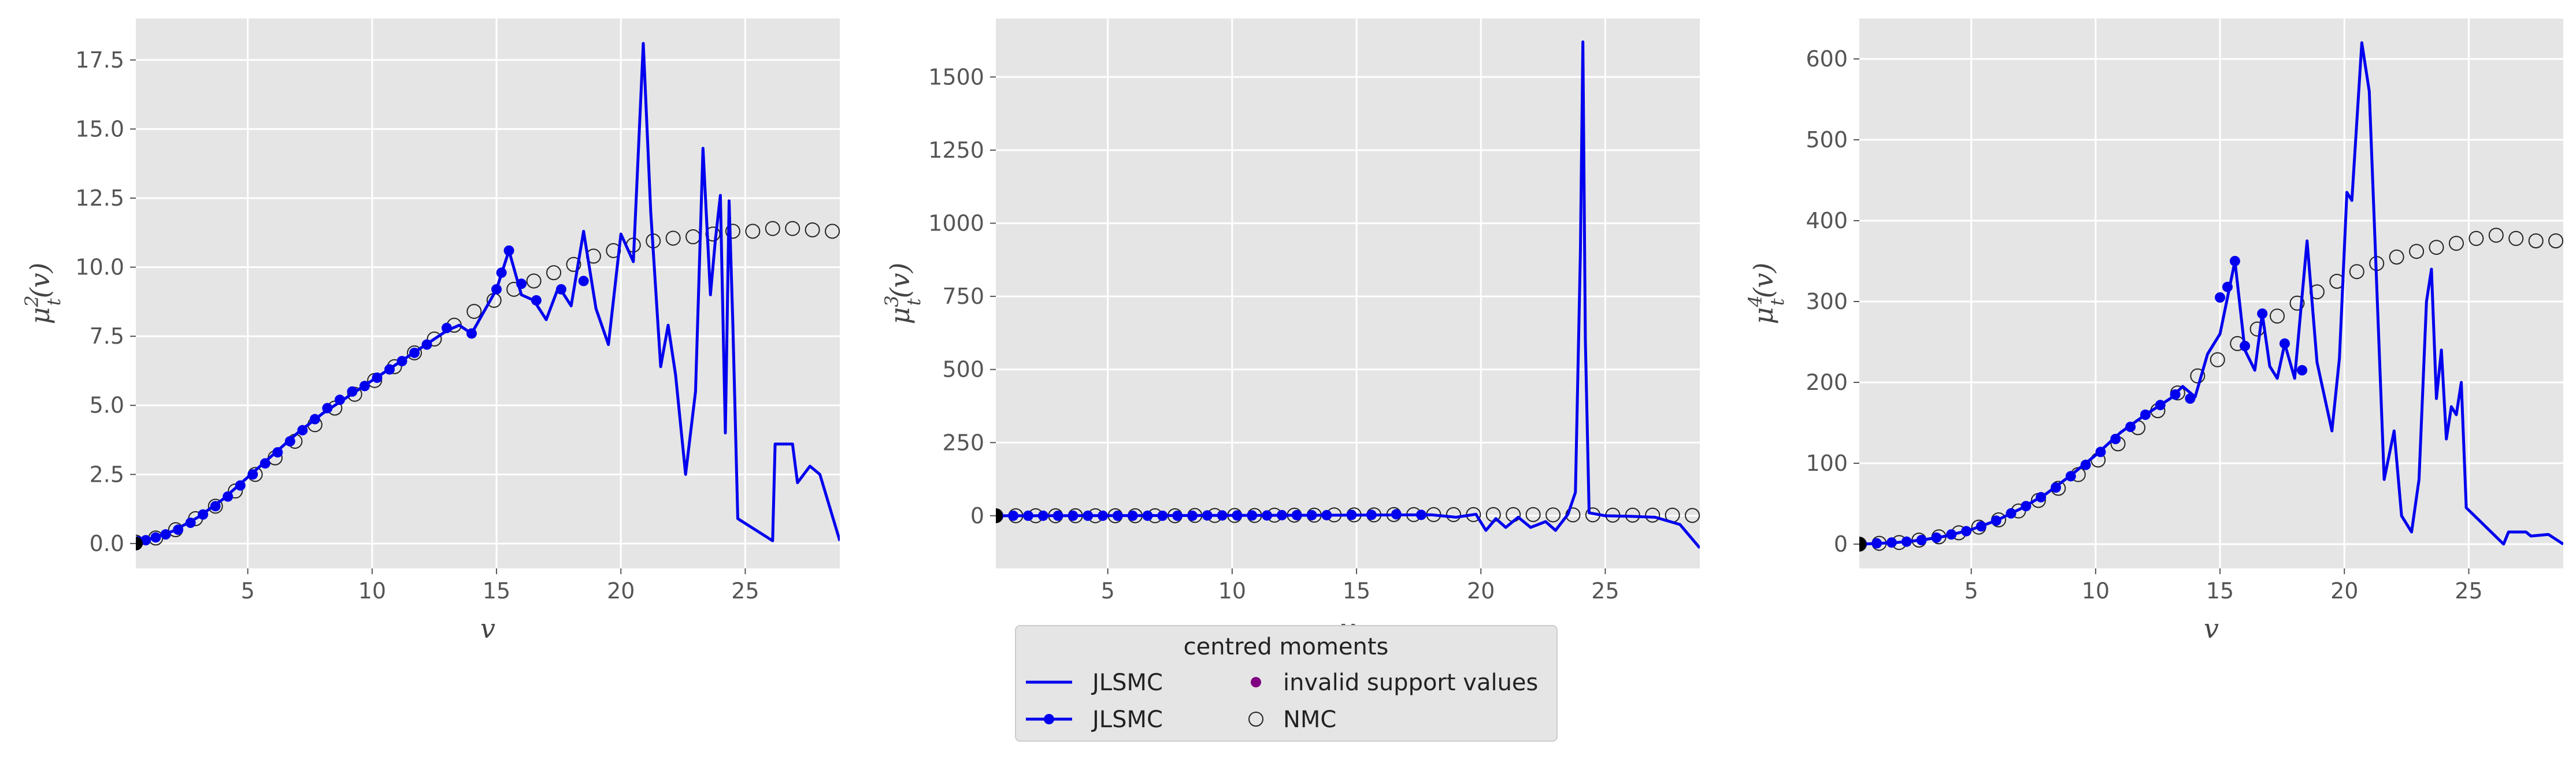 The image size is (2576, 759). What do you see at coordinates (107, 406) in the screenshot?
I see `y-tick-label: 5.0` at bounding box center [107, 406].